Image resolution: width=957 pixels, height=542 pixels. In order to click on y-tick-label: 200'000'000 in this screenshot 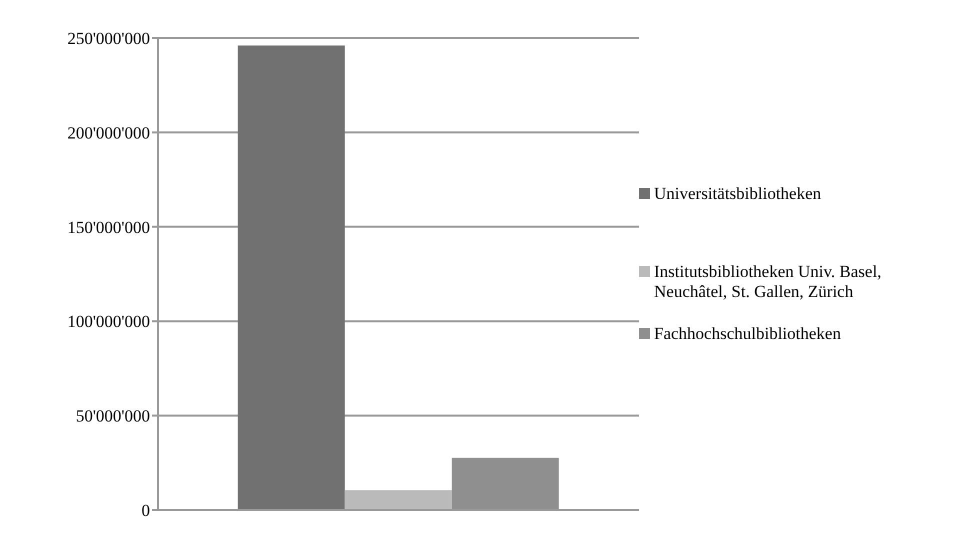, I will do `click(108, 132)`.